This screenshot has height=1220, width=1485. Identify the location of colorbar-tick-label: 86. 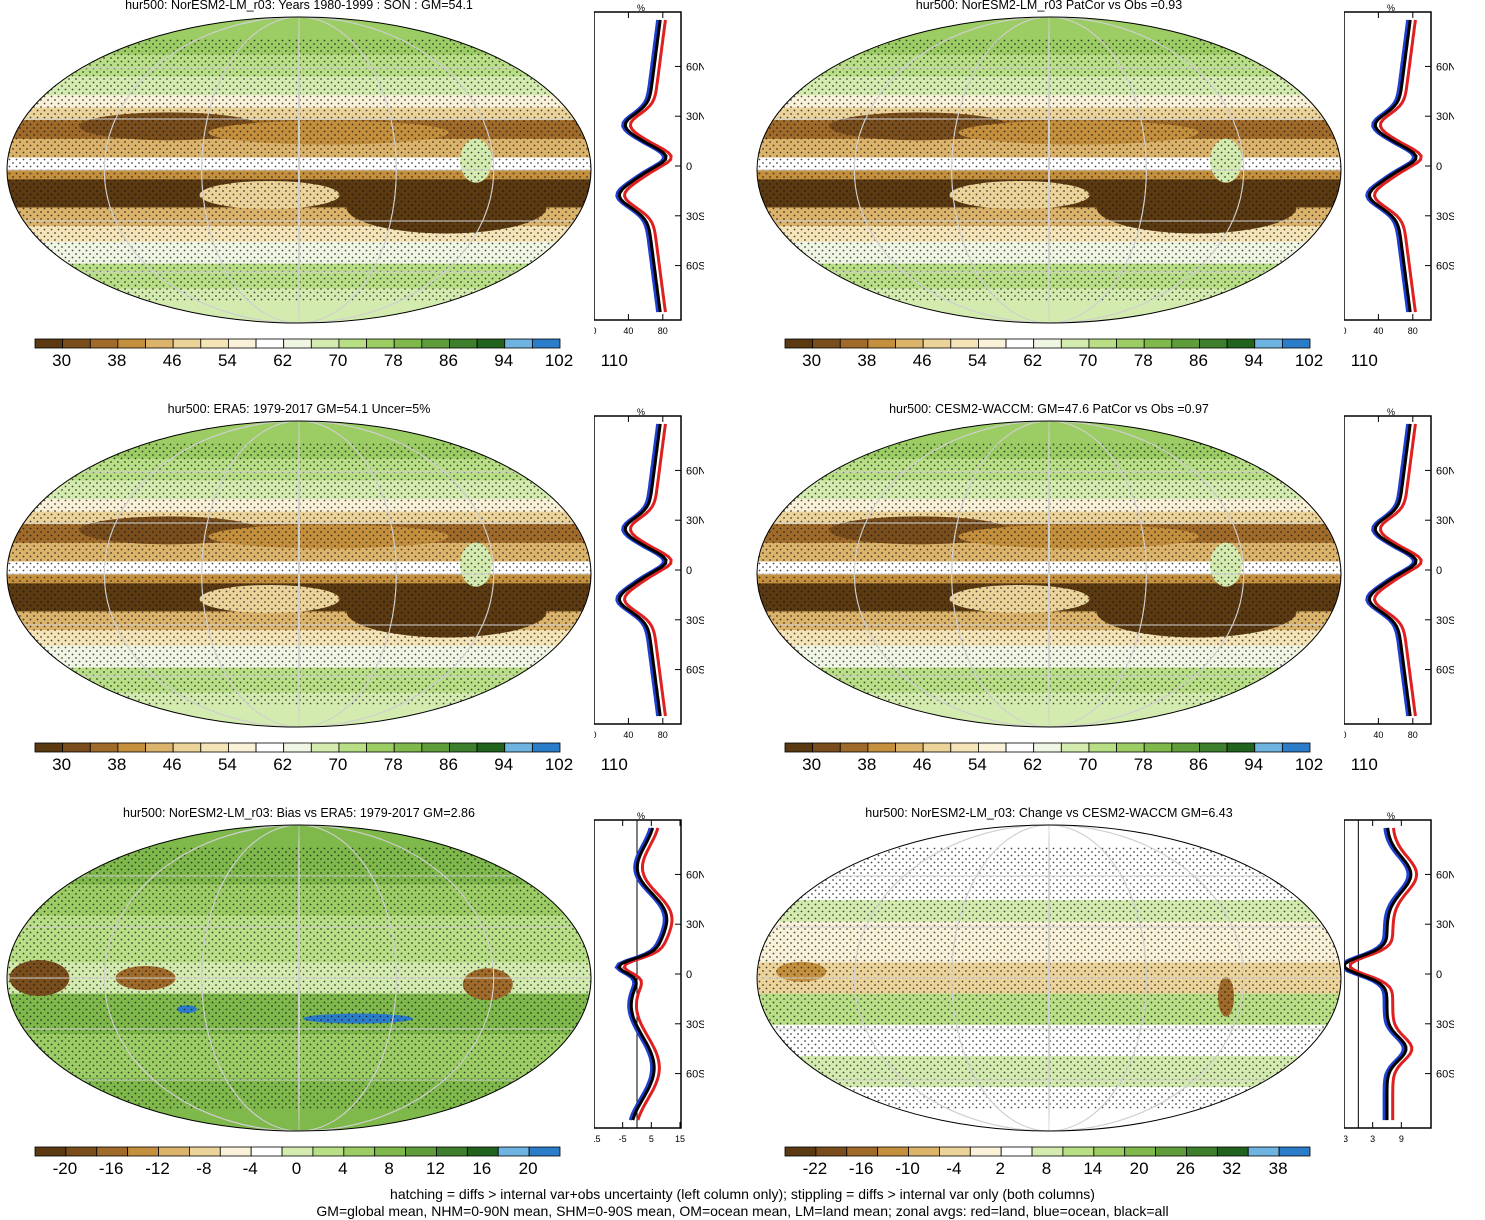
(1198, 360).